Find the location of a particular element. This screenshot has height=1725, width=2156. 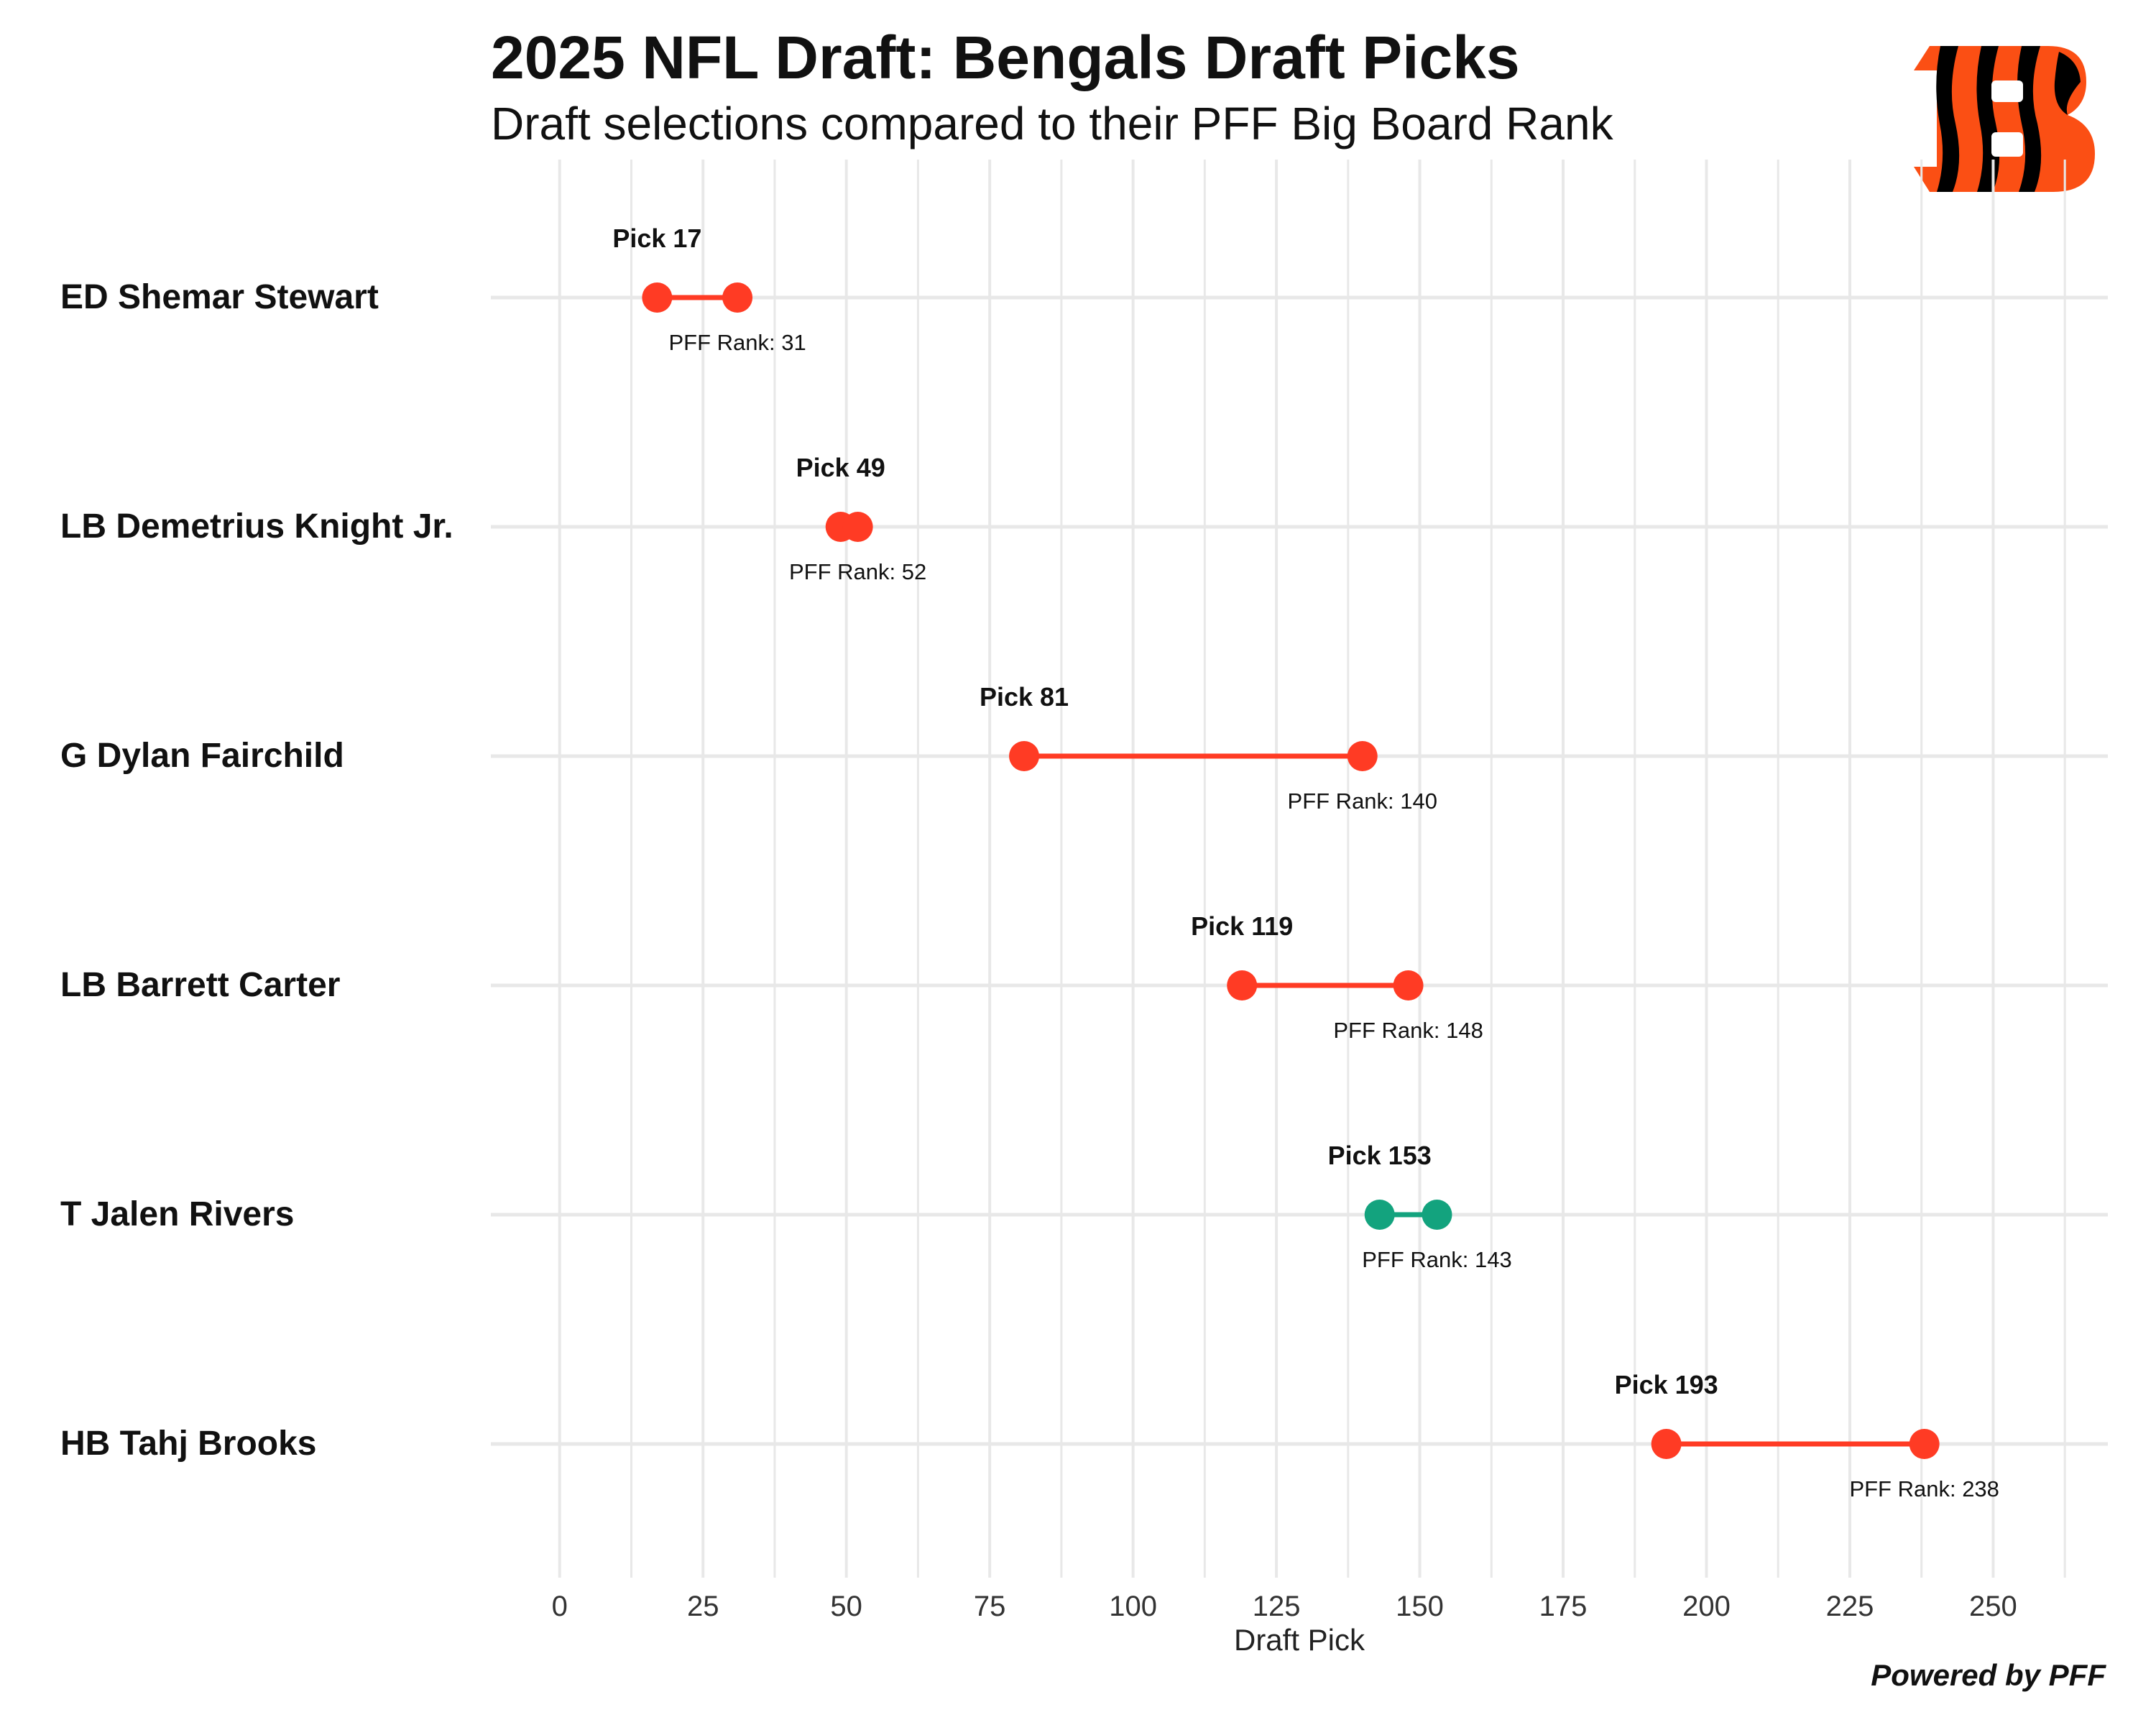

pick-label: Pick 81 is located at coordinates (1024, 697).